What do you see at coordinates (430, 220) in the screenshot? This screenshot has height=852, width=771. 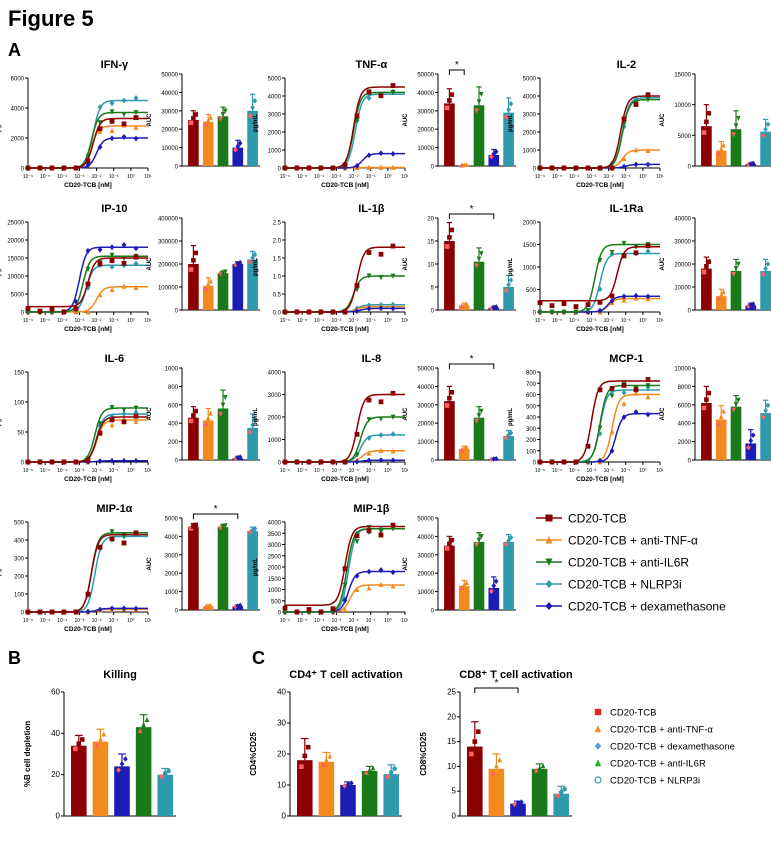 I see `y-tick-label: 20` at bounding box center [430, 220].